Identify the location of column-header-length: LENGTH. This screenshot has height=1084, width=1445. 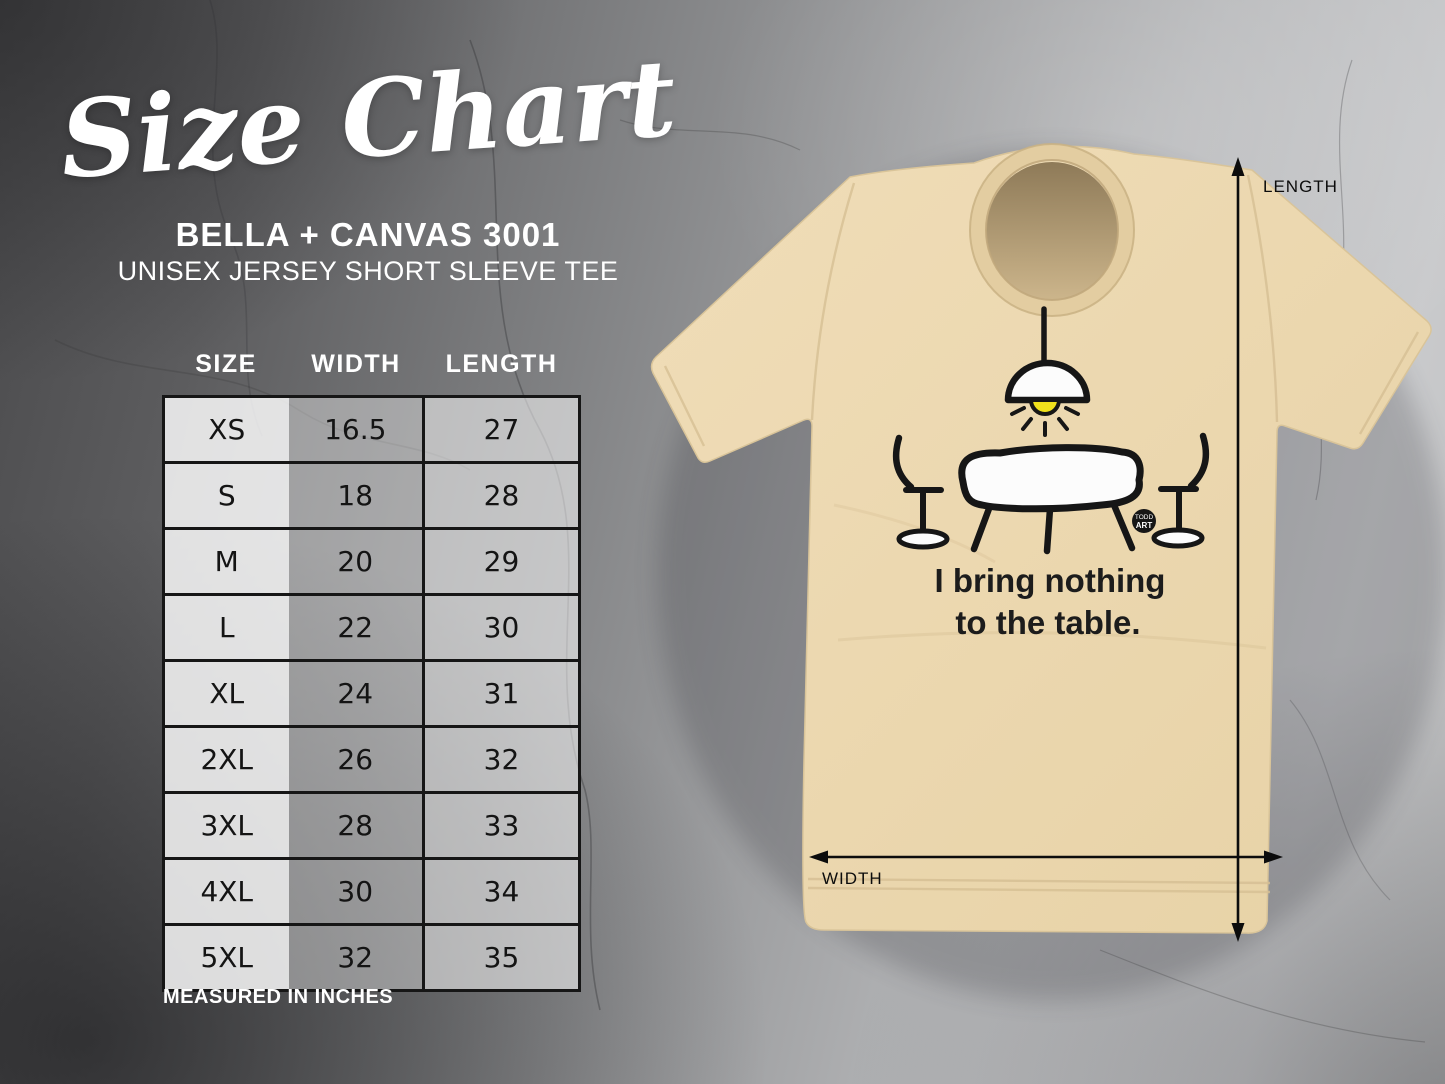
(501, 364).